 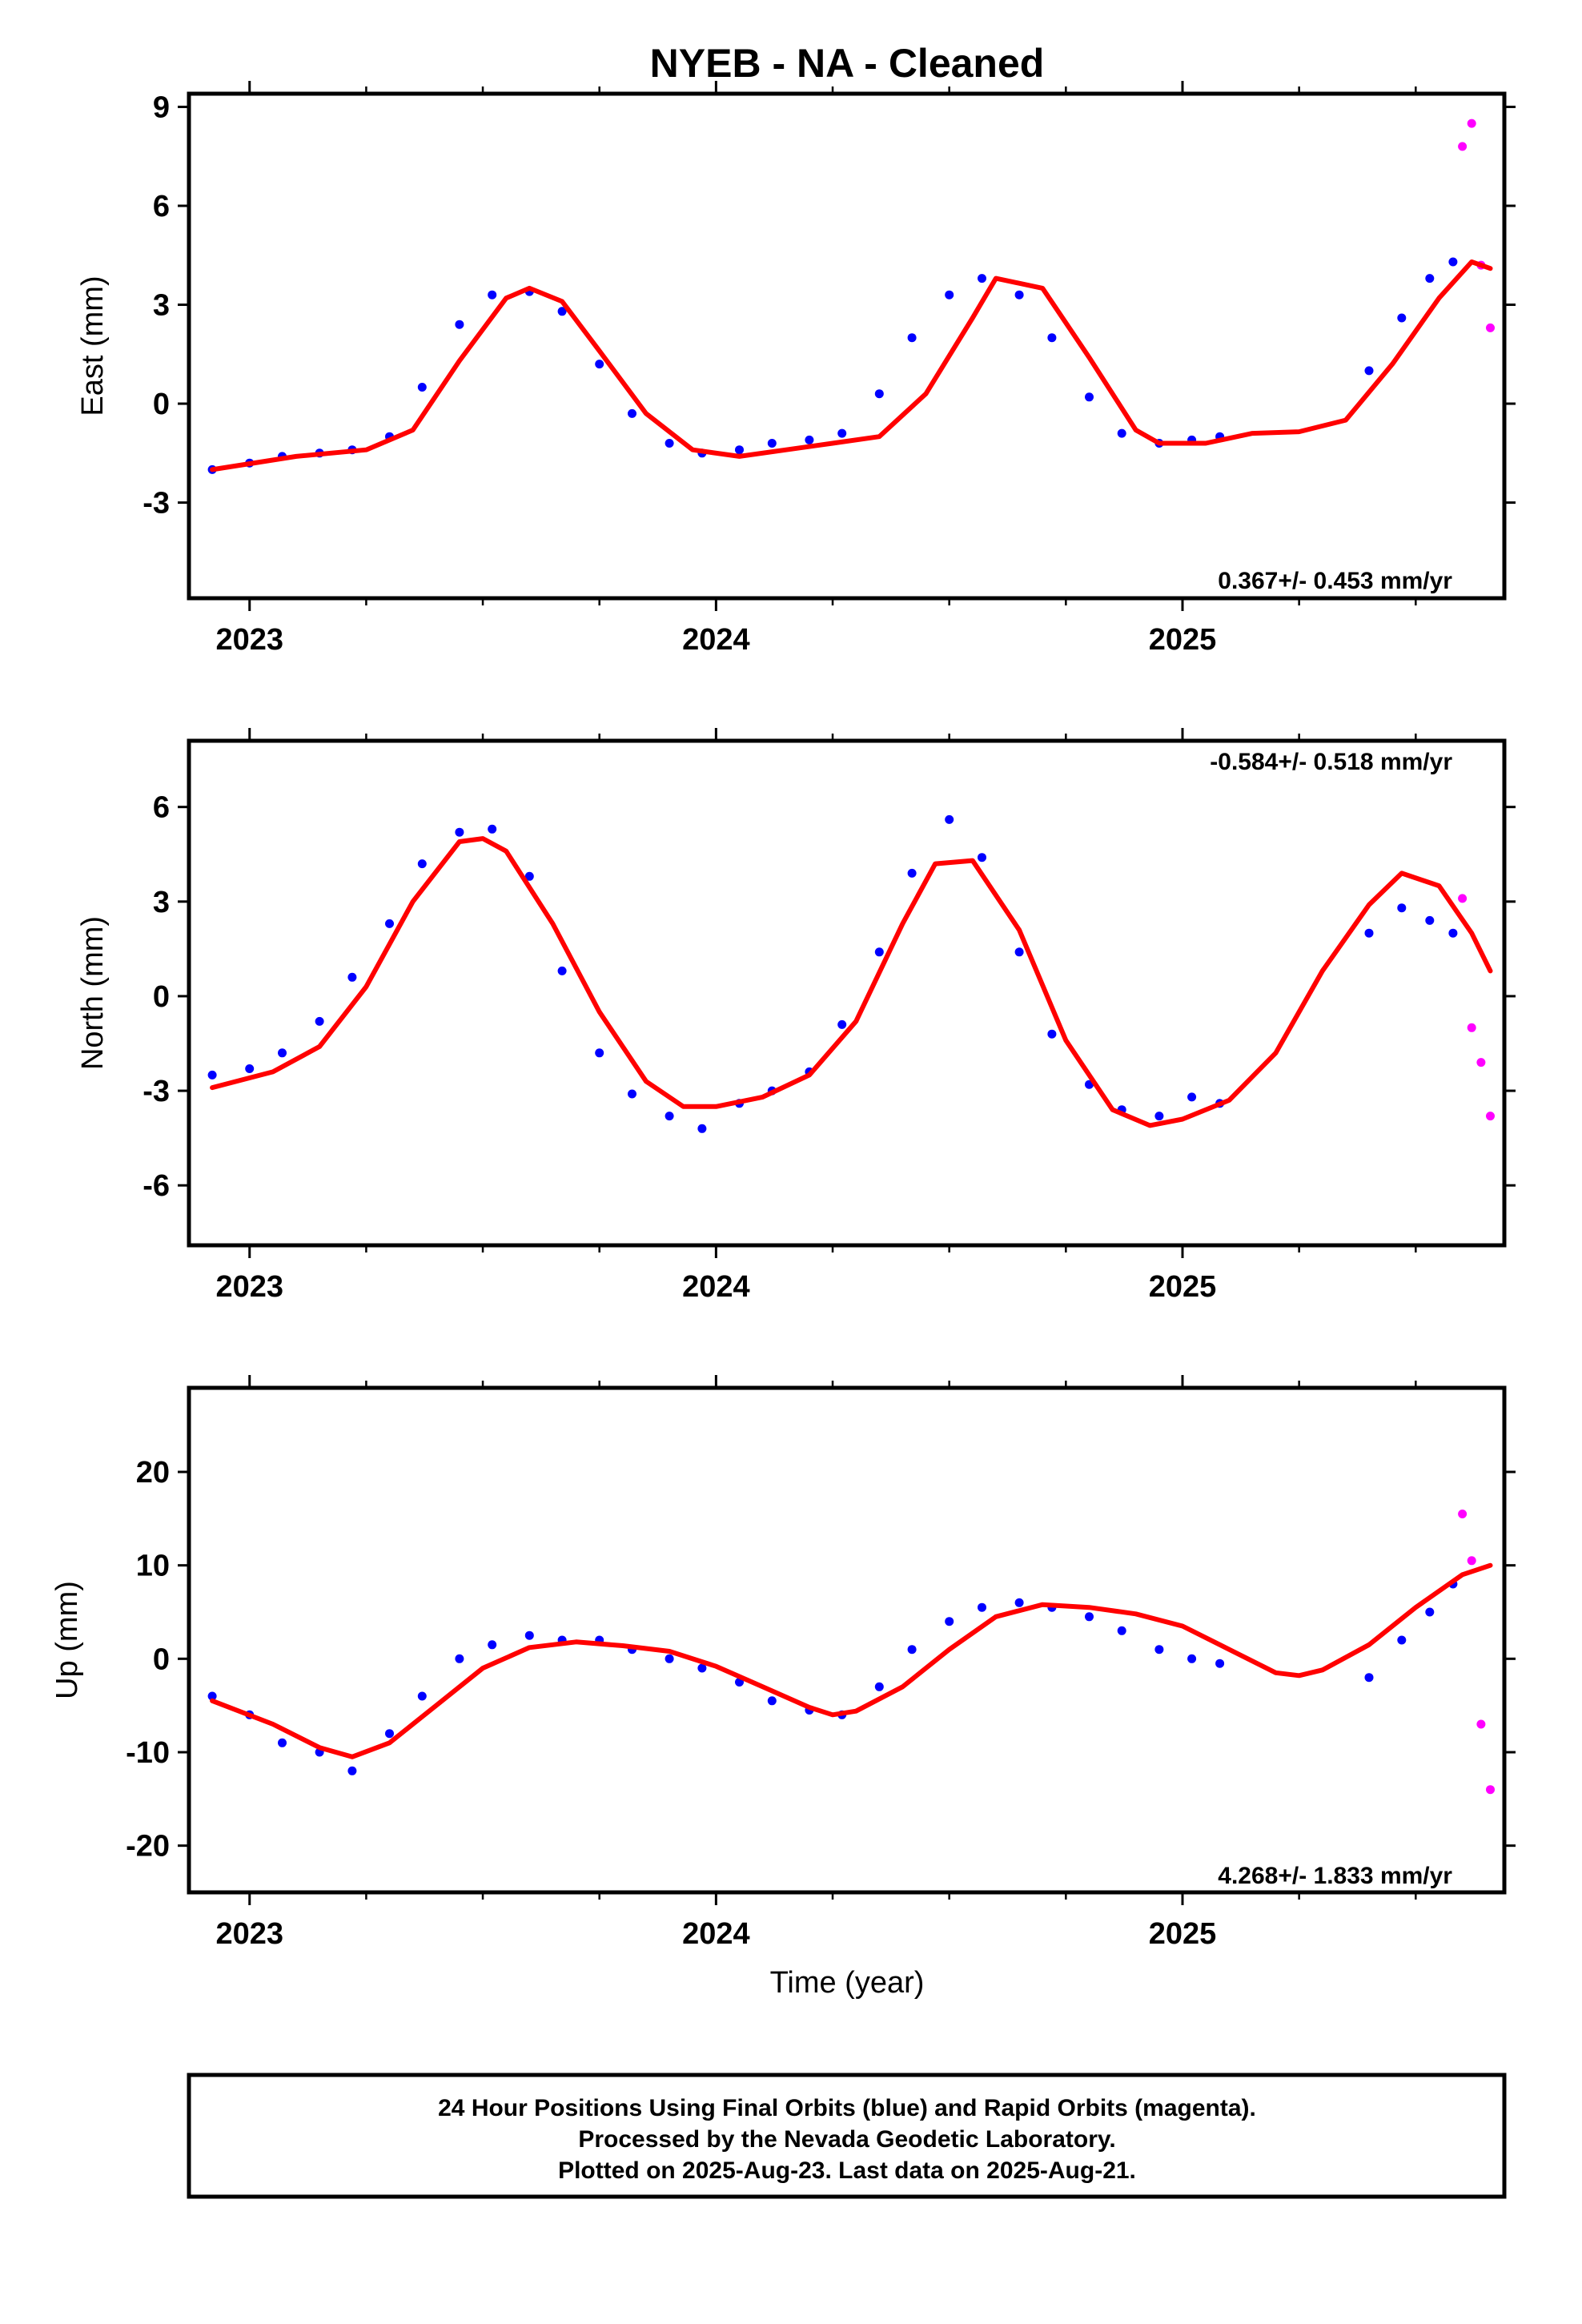 I want to click on east-y-axis-label: East (mm), so click(x=93, y=345).